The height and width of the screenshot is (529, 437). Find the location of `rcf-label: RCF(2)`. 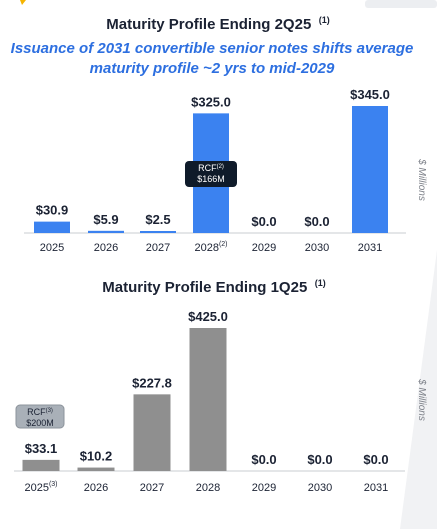

rcf-label: RCF(2) is located at coordinates (211, 168).